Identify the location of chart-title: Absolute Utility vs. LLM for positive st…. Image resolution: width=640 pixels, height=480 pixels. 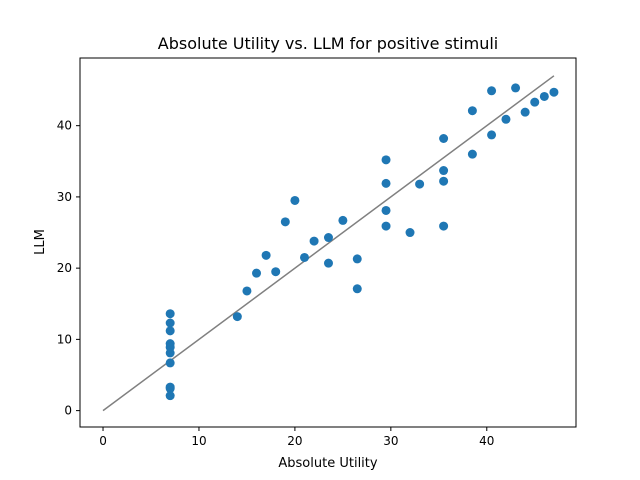
(328, 43).